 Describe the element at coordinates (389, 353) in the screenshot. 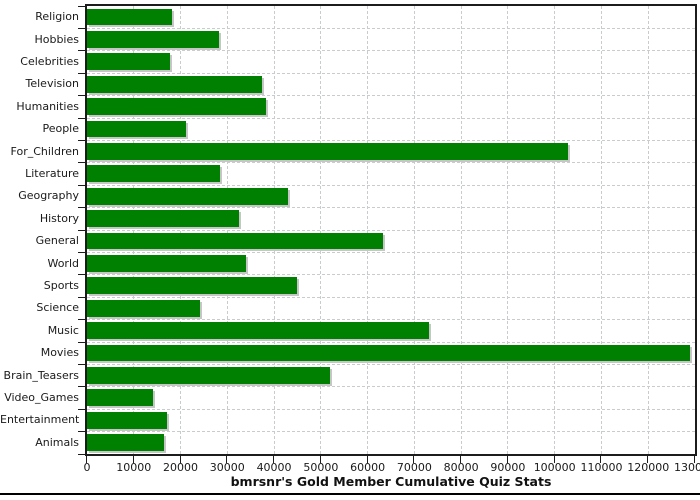

I see `bar-movies` at that location.